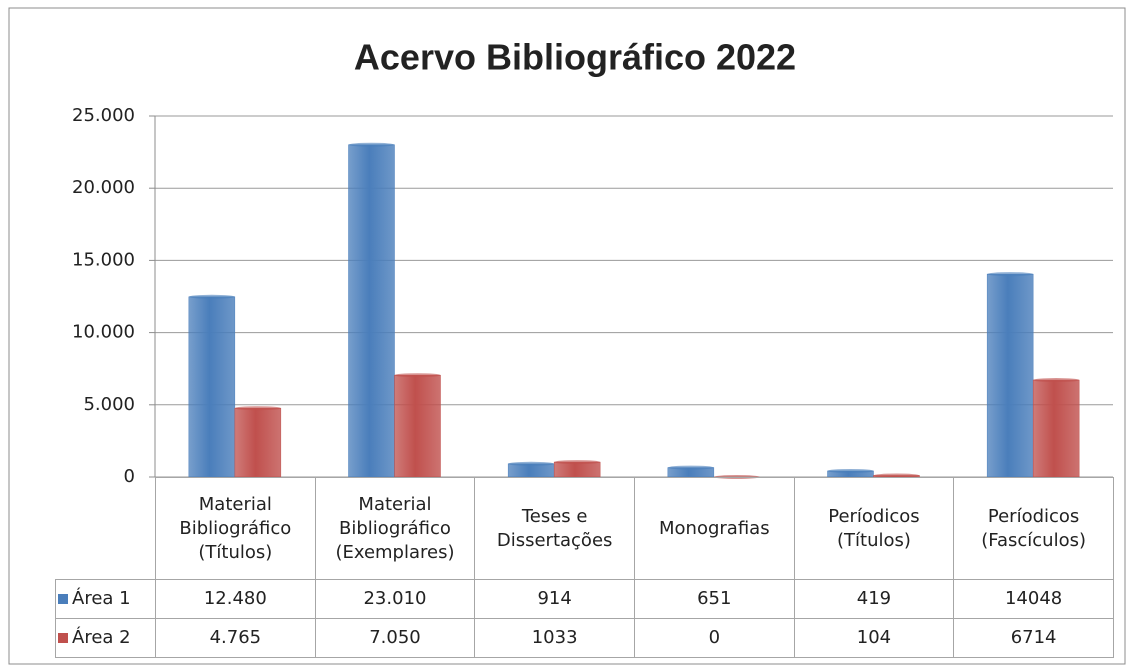  What do you see at coordinates (103, 259) in the screenshot?
I see `y-tick-label: 15.000` at bounding box center [103, 259].